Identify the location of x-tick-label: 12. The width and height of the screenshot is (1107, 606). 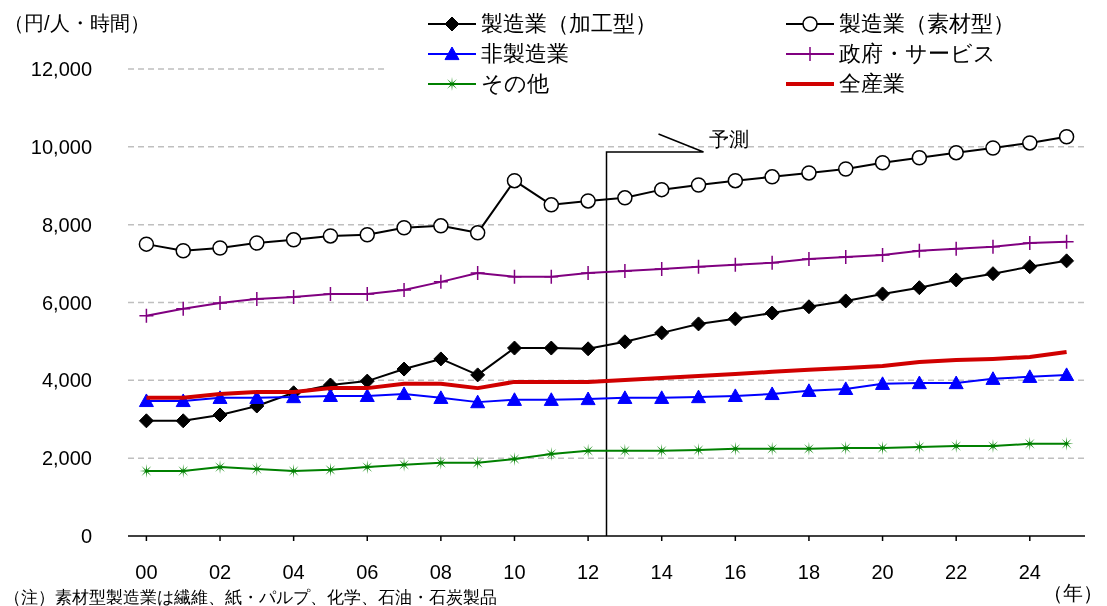
(588, 572).